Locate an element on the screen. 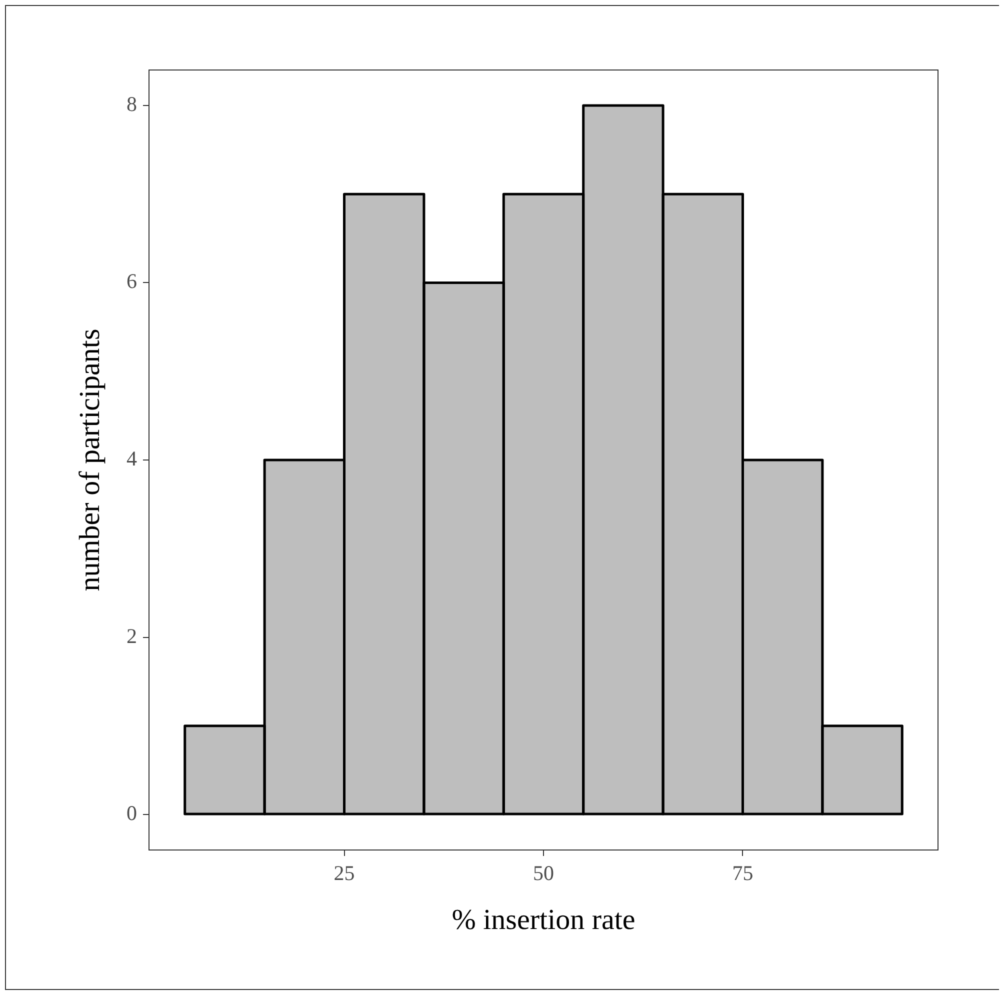 The image size is (1000, 993). y-tick-label: 4 is located at coordinates (132, 458).